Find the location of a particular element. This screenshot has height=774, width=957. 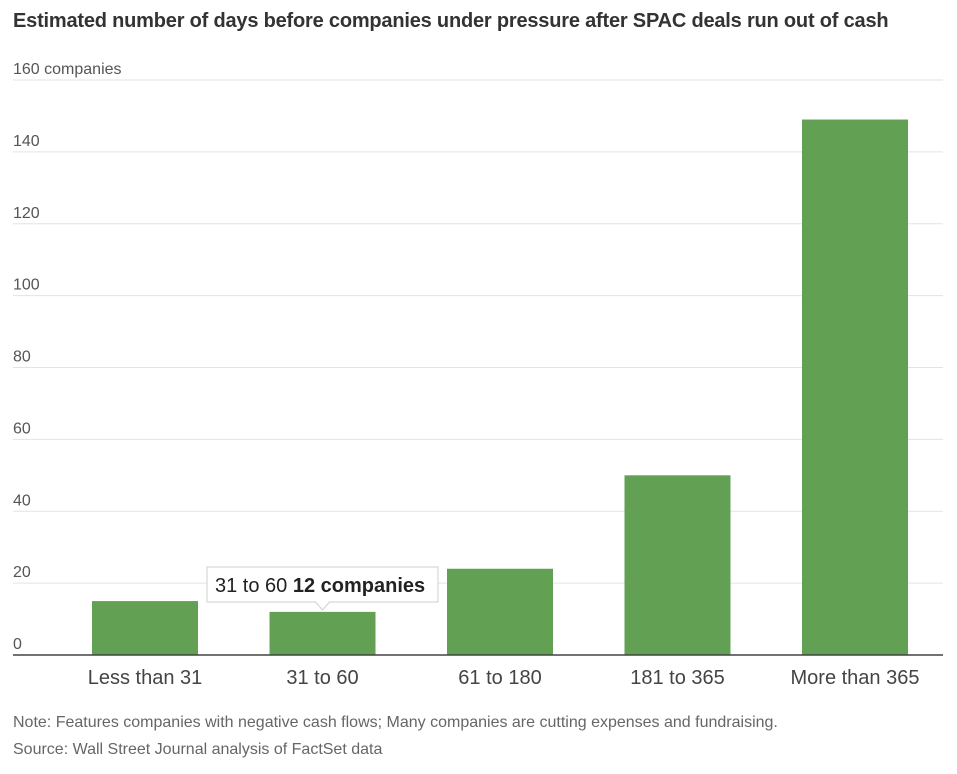

tooltip-value: 12 companies is located at coordinates (359, 586).